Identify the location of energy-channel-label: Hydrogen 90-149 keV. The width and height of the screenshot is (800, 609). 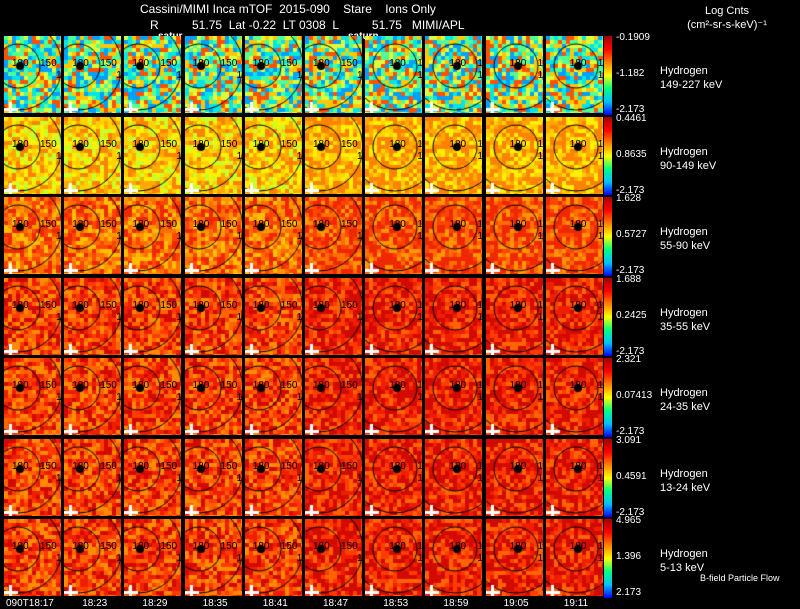
(688, 159).